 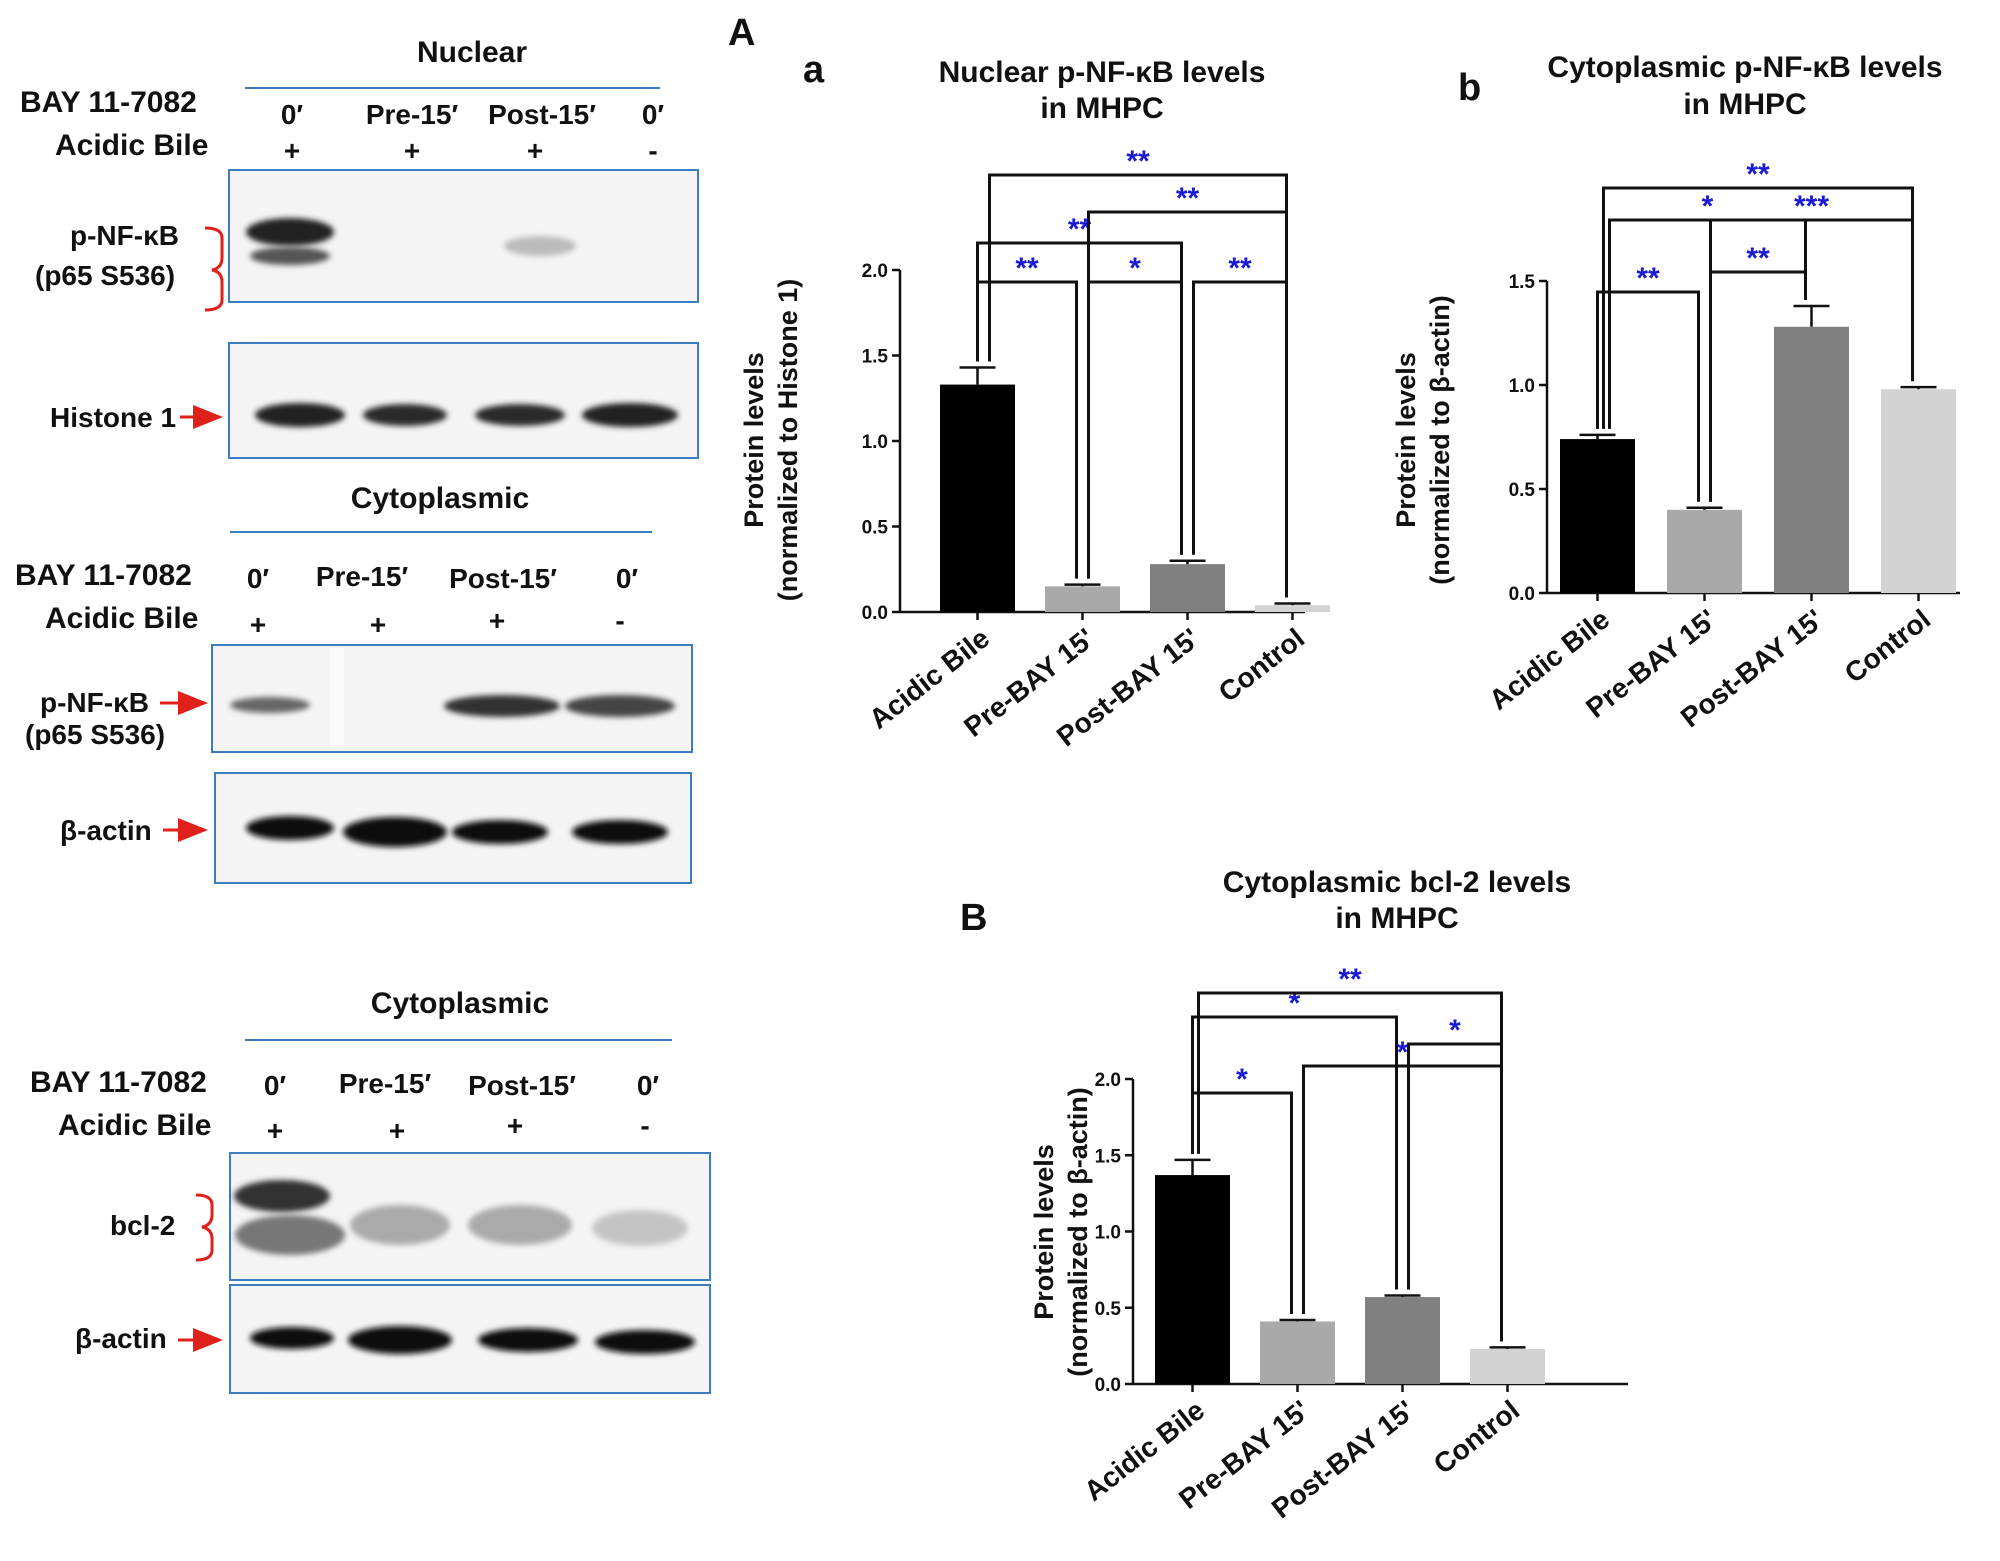 I want to click on bcl2-row2-label: Acidic Bile, so click(x=134, y=1125).